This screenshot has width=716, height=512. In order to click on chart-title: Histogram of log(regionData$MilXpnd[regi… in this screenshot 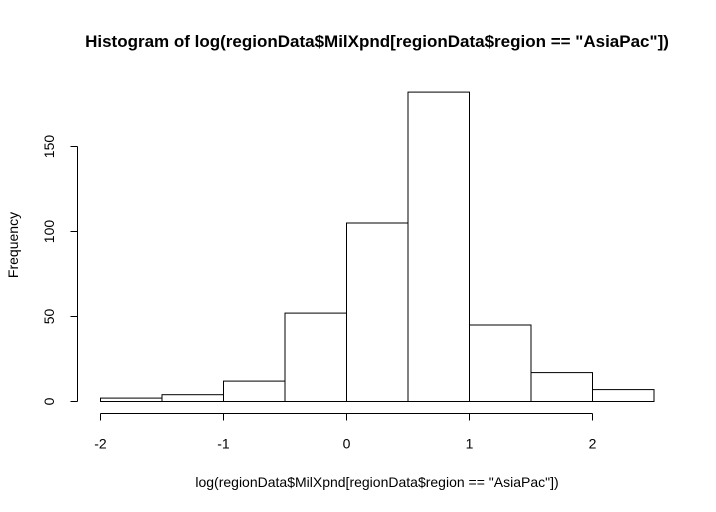, I will do `click(377, 41)`.